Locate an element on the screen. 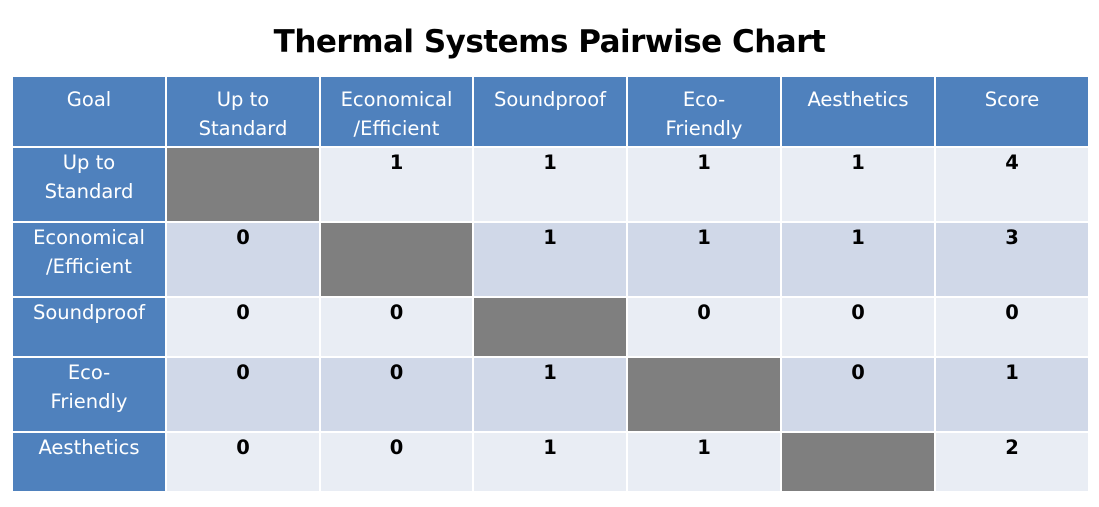 Image resolution: width=1099 pixels, height=507 pixels. header-score-label: Score is located at coordinates (1012, 99).